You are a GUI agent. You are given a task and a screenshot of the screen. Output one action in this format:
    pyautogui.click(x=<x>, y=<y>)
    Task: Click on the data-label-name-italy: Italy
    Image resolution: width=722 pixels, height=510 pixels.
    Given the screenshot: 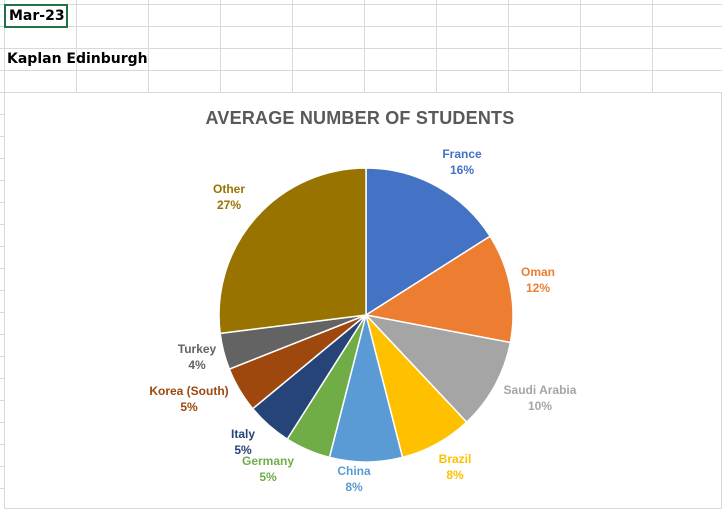 What is the action you would take?
    pyautogui.click(x=243, y=434)
    